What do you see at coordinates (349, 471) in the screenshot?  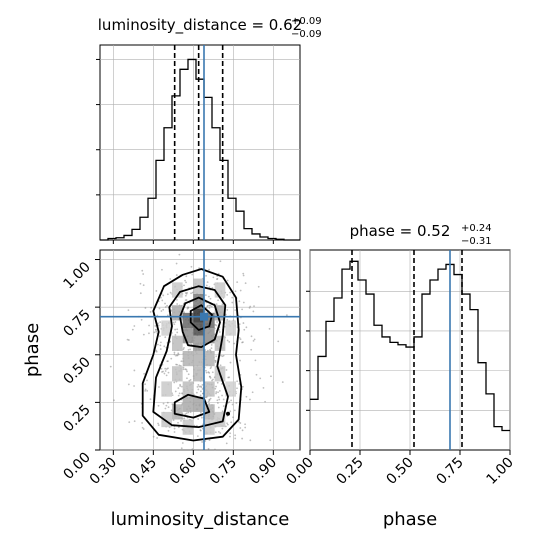 I see `phase-hist-x-tick-label: 0.25` at bounding box center [349, 471].